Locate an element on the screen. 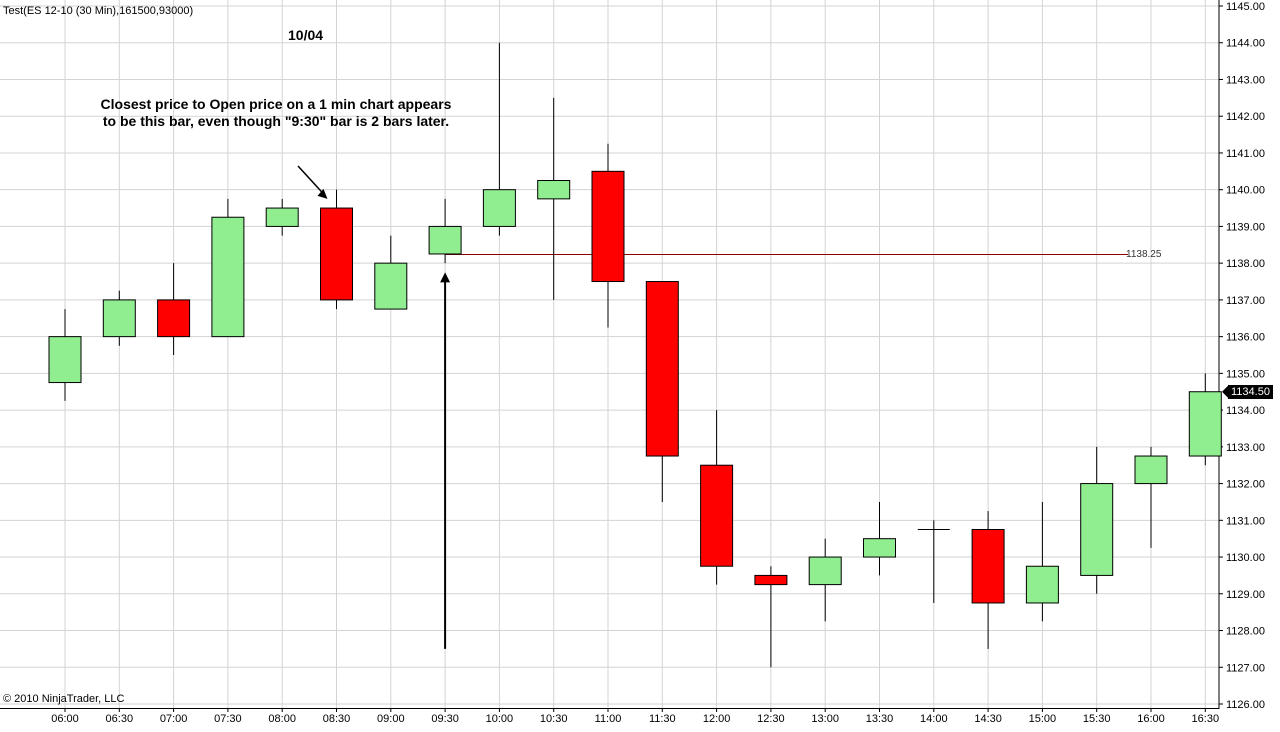 The height and width of the screenshot is (732, 1280). x-tick-label: 14:00 is located at coordinates (934, 719).